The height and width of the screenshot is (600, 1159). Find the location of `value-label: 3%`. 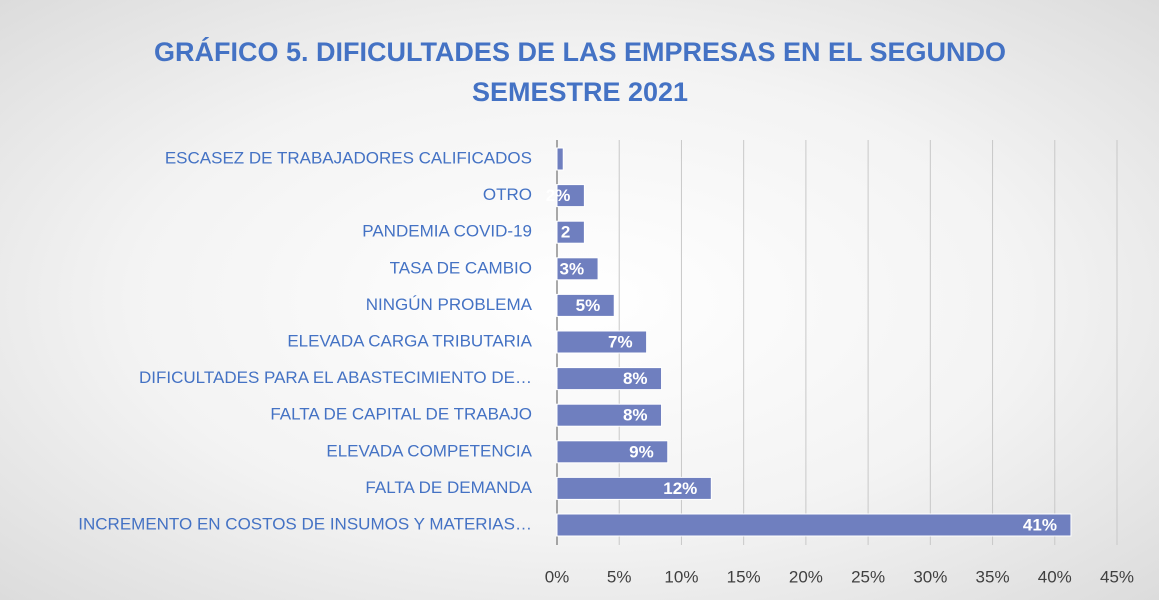

value-label: 3% is located at coordinates (571, 268).